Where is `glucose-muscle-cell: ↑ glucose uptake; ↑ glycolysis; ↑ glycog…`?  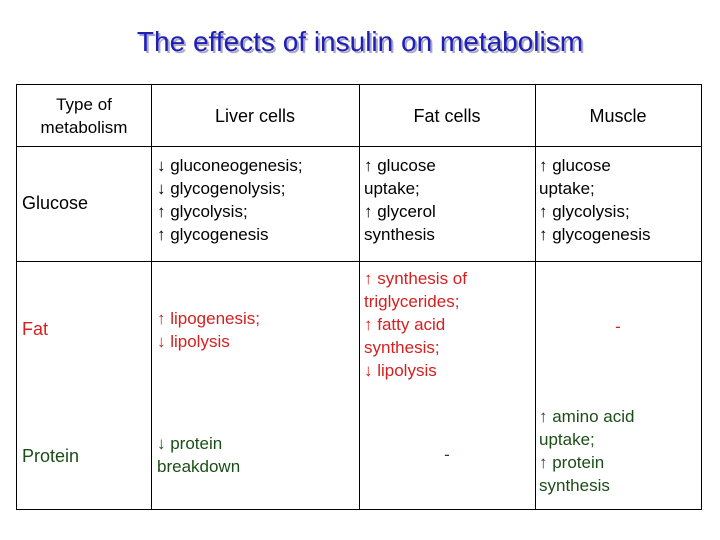 glucose-muscle-cell: ↑ glucose uptake; ↑ glycolysis; ↑ glycog… is located at coordinates (595, 200).